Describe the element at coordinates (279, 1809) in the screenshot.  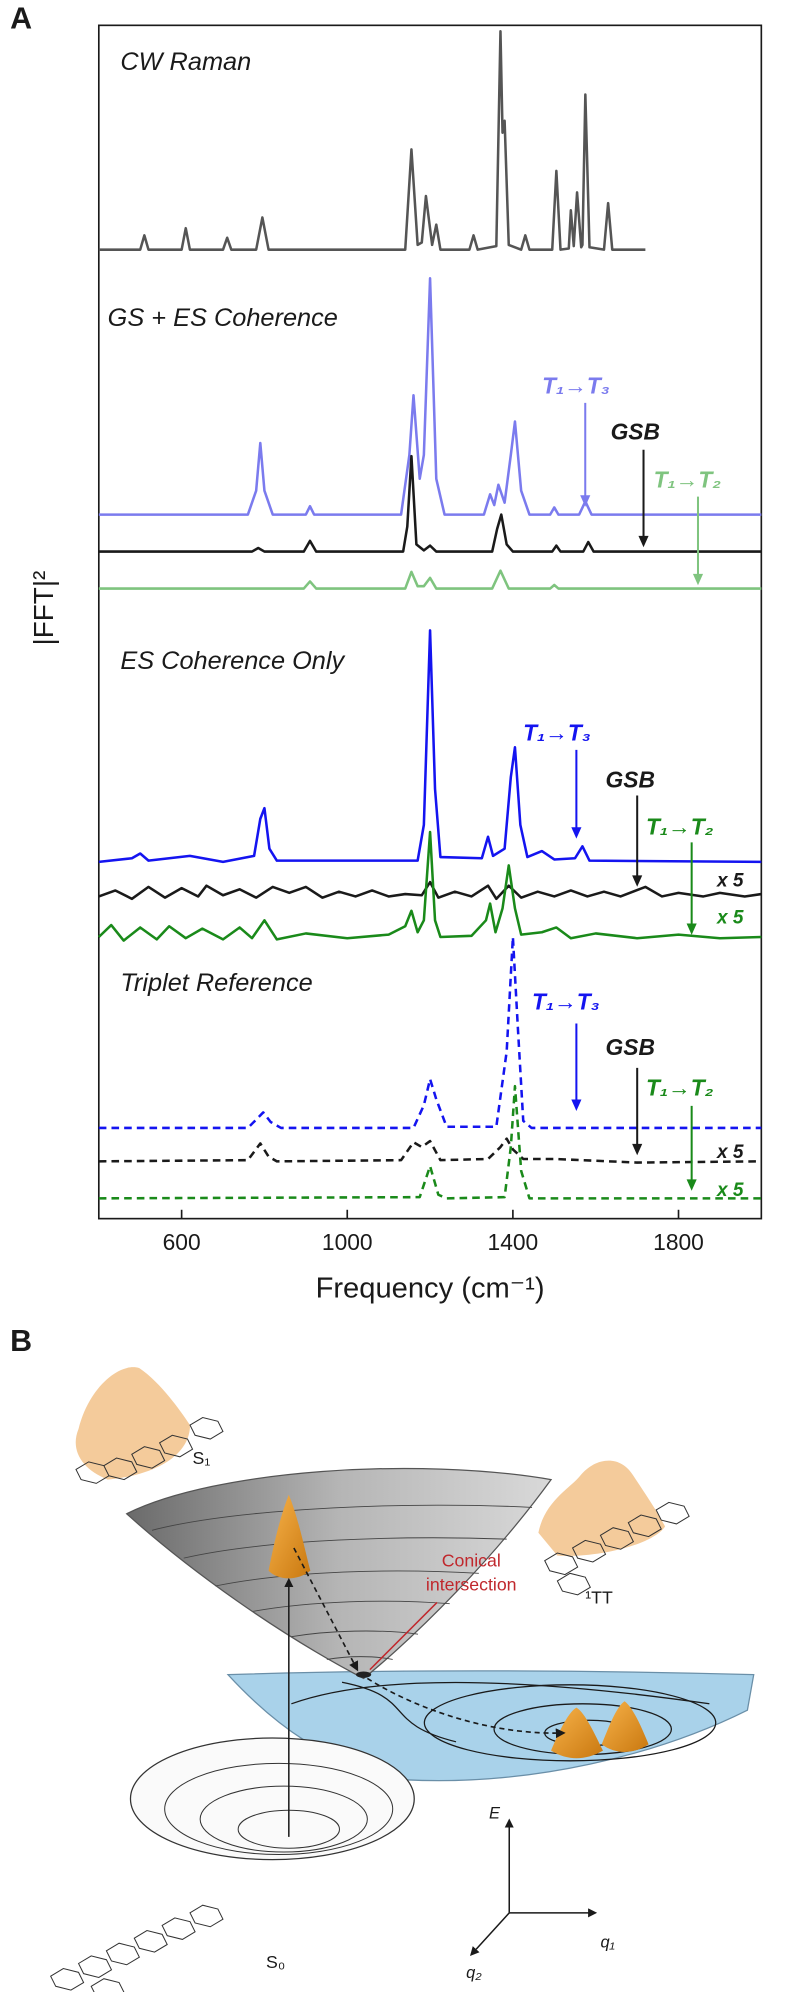
I see `bowl-contours` at that location.